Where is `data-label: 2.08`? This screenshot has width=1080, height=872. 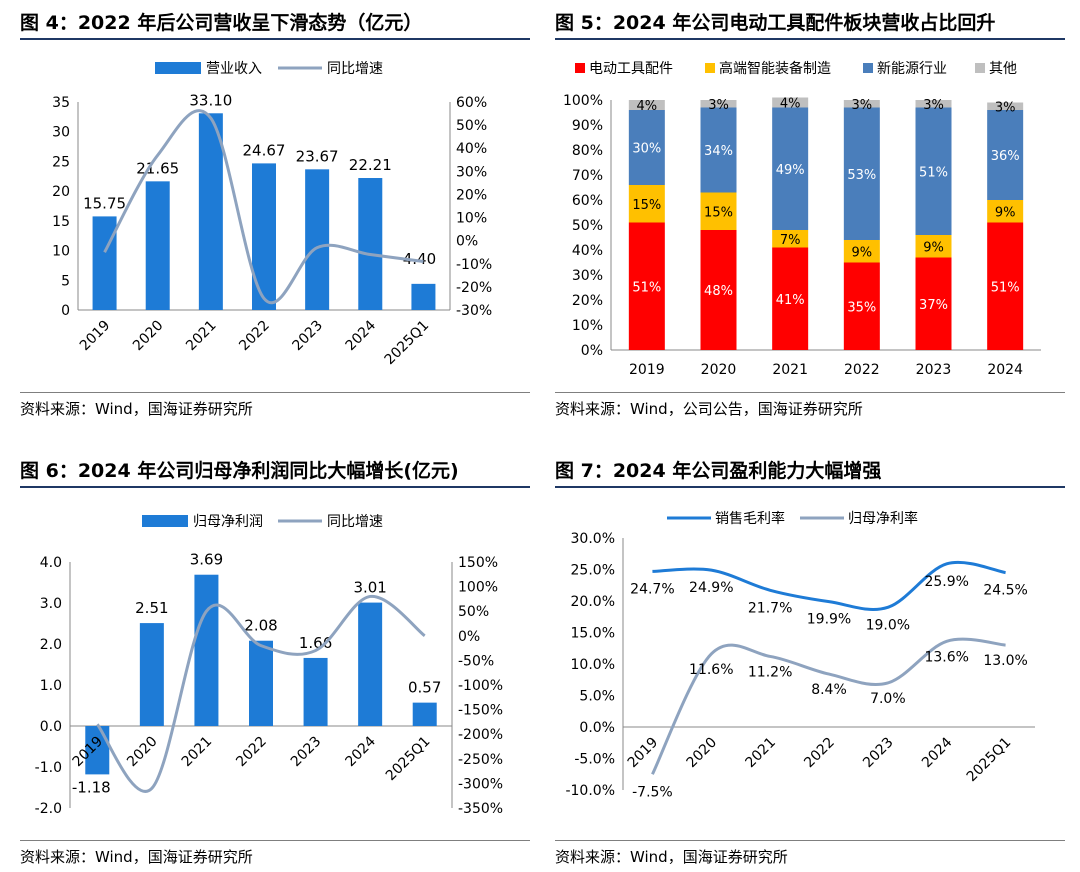
data-label: 2.08 is located at coordinates (260, 626).